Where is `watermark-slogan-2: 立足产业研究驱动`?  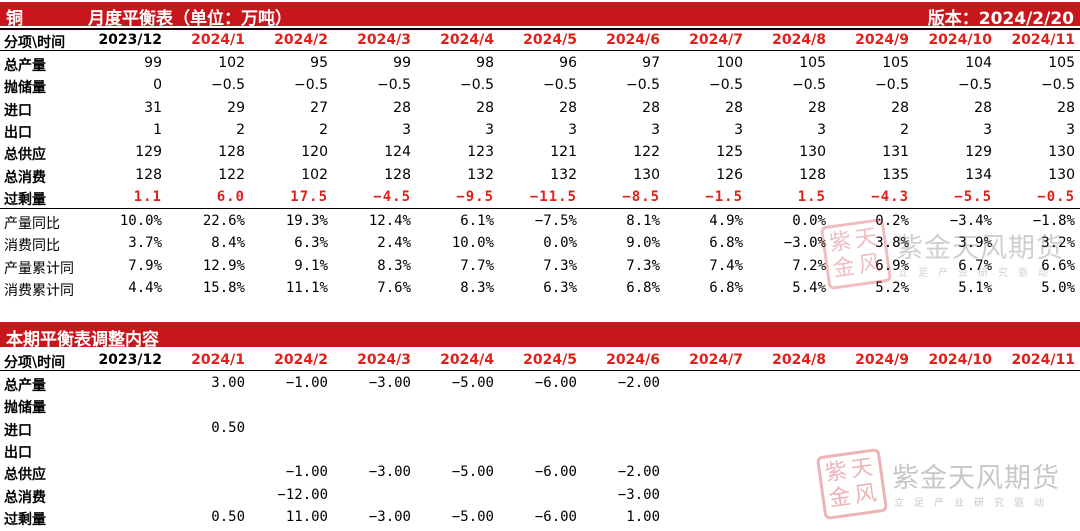
watermark-slogan-2: 立足产业研究驱动 is located at coordinates (974, 503).